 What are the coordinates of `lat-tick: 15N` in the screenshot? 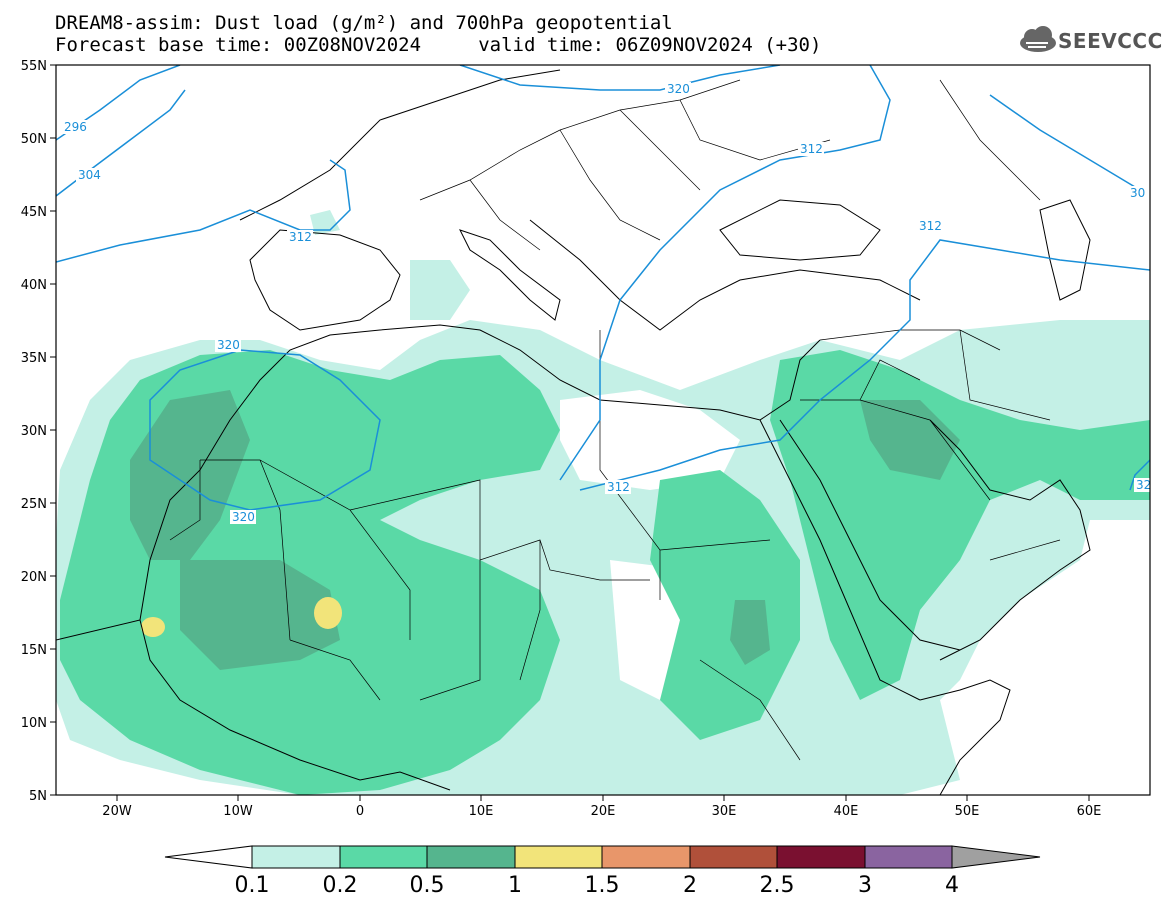 It's located at (38, 650).